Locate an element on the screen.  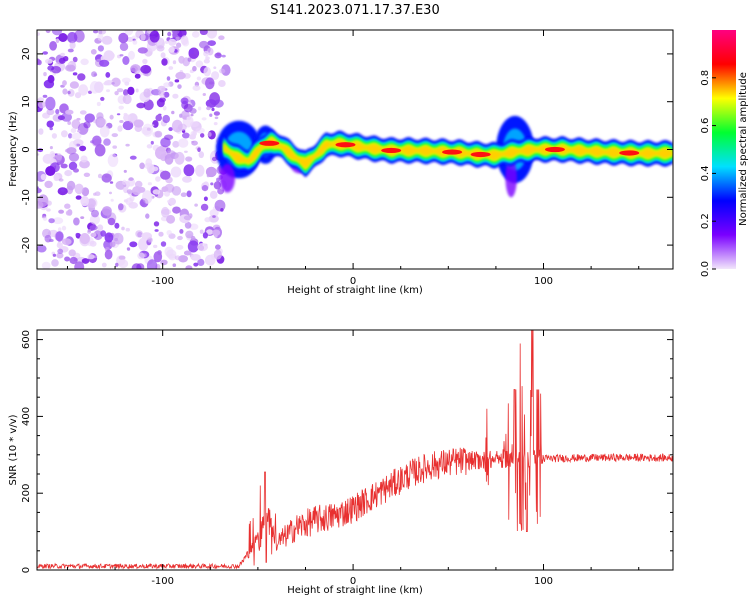
y-tick-label: -10 is located at coordinates (26, 197).